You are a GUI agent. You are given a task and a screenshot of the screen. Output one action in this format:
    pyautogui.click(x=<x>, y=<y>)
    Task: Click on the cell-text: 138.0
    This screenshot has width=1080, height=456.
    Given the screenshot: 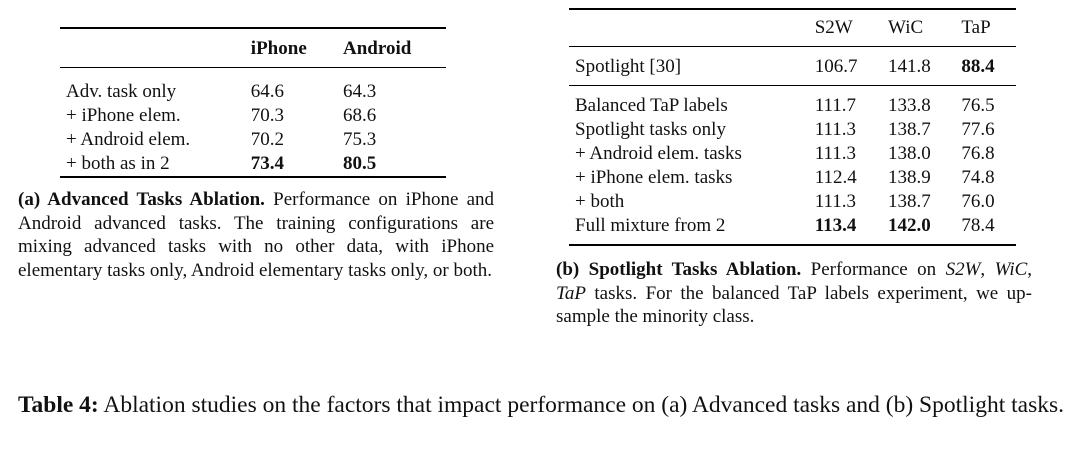 What is the action you would take?
    pyautogui.click(x=909, y=153)
    